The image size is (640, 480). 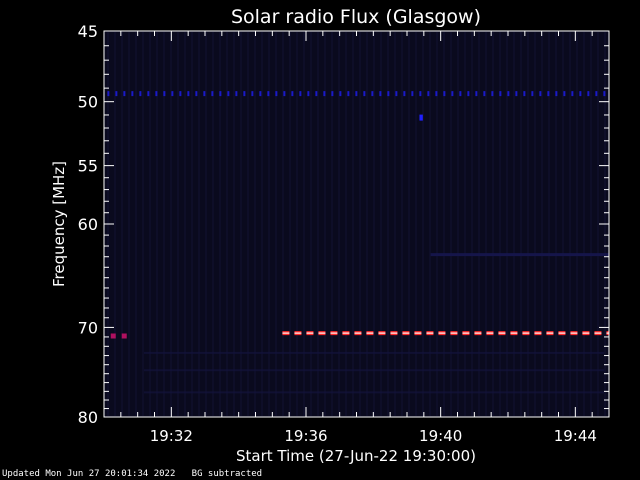 What do you see at coordinates (88, 166) in the screenshot?
I see `y-tick-label: 55` at bounding box center [88, 166].